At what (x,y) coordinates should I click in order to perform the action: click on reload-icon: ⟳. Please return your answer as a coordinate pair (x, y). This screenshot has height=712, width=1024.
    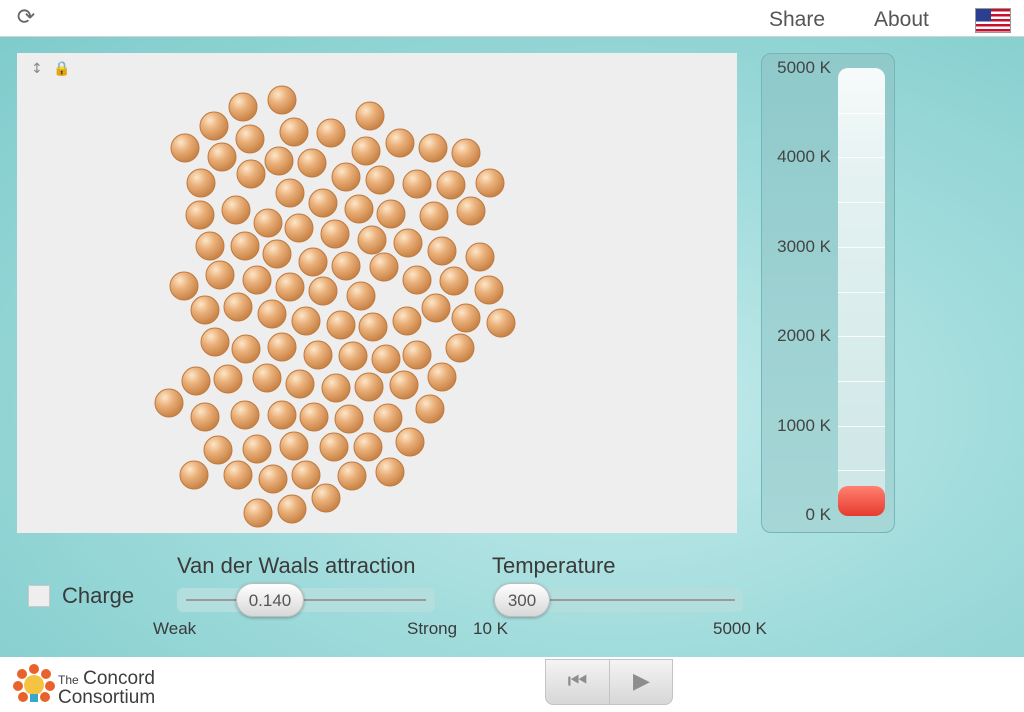
    Looking at the image, I should click on (26, 17).